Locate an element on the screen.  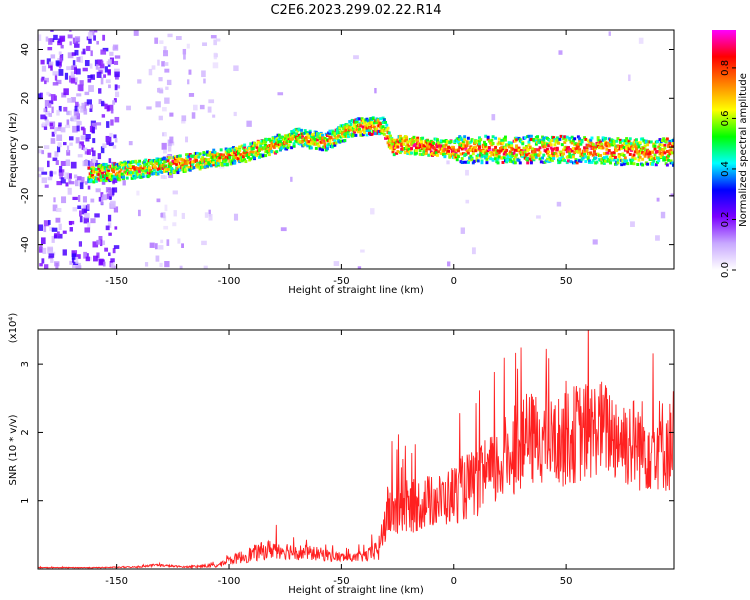
colorbar-ticks: 0.0 0.2 0.4 0.6 0.8 is located at coordinates (728, 169).